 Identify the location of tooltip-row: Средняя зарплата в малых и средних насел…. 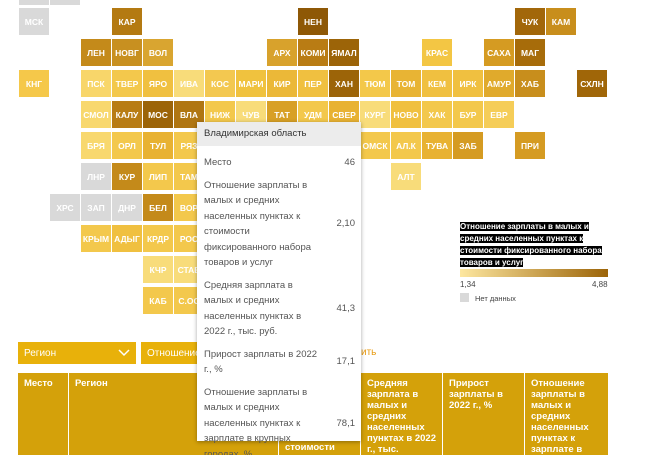
(279, 309).